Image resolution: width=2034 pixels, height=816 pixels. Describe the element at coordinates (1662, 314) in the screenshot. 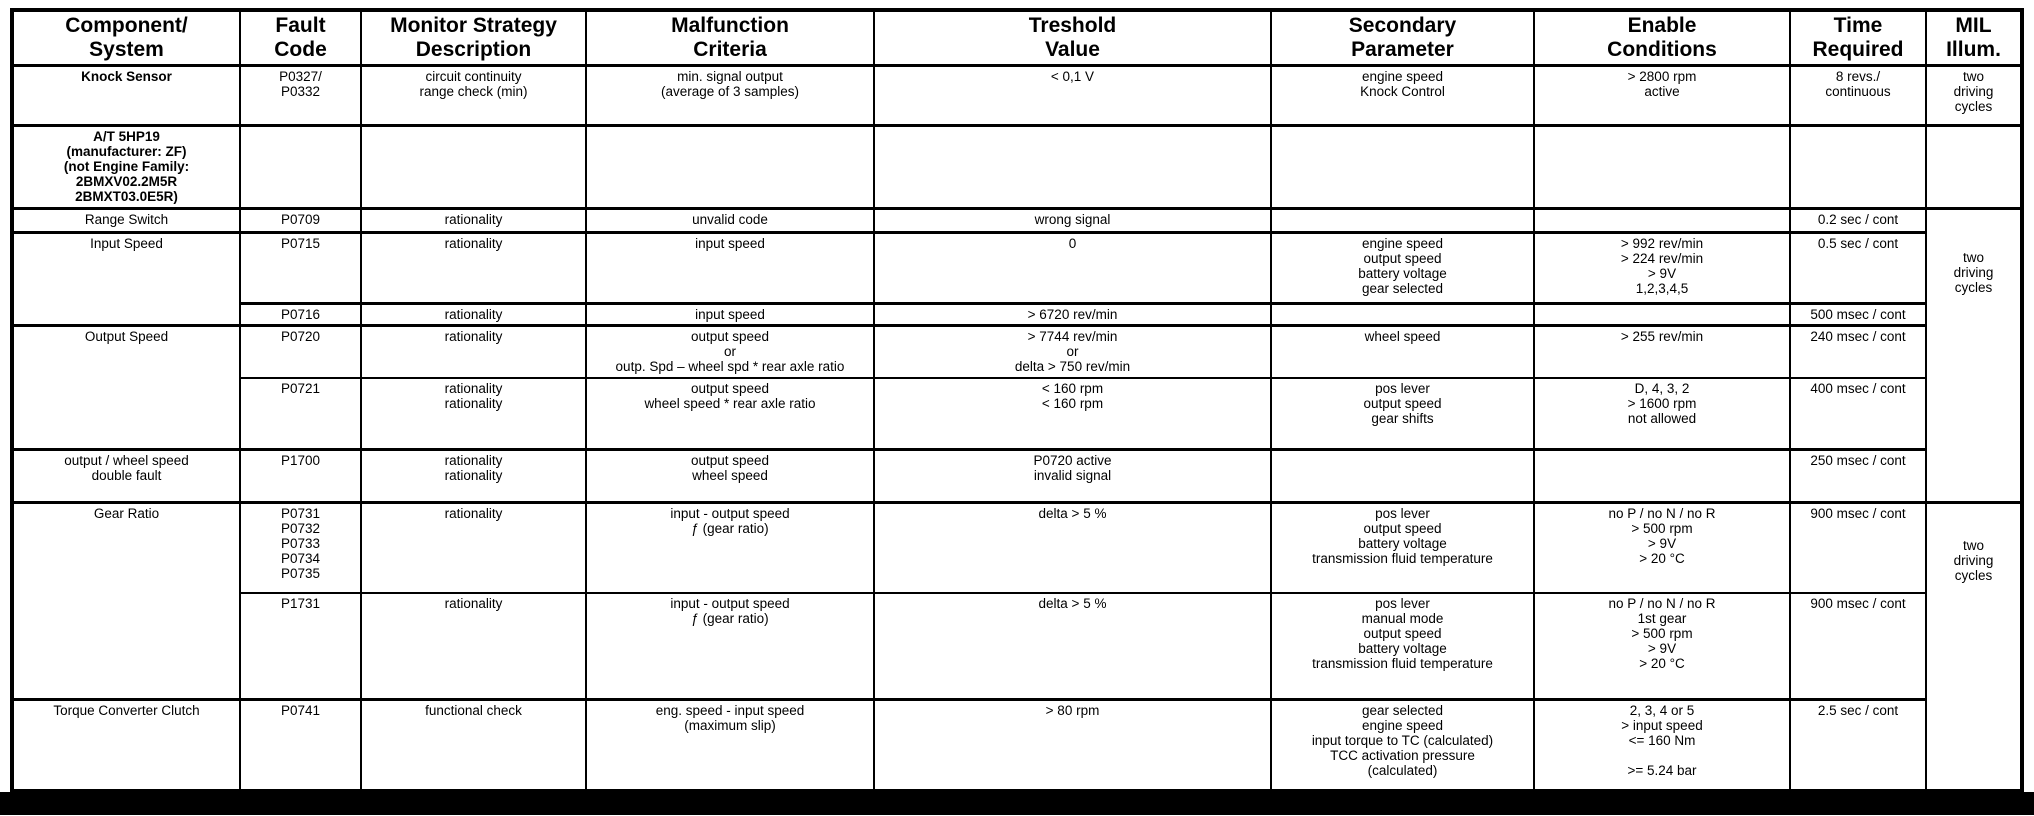

I see `row-p0716-enable-conditions` at that location.